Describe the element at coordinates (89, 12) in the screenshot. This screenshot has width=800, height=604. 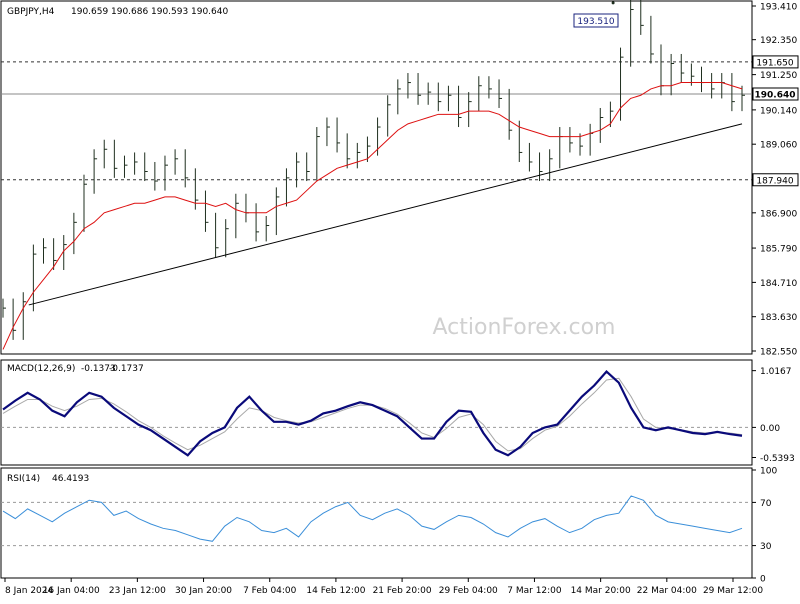
I see `open-value: 190.659` at that location.